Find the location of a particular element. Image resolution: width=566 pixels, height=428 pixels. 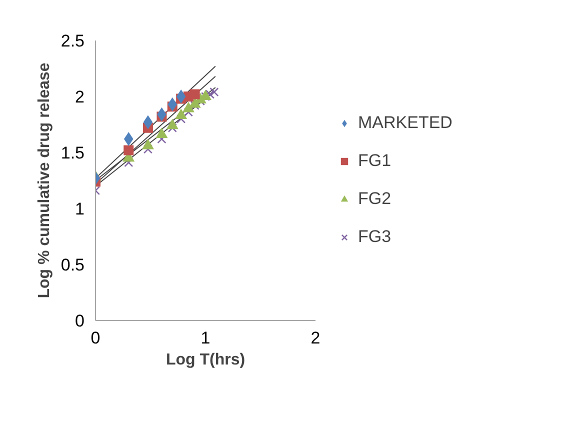

x-axis-title: Log T(hrs) is located at coordinates (206, 360).